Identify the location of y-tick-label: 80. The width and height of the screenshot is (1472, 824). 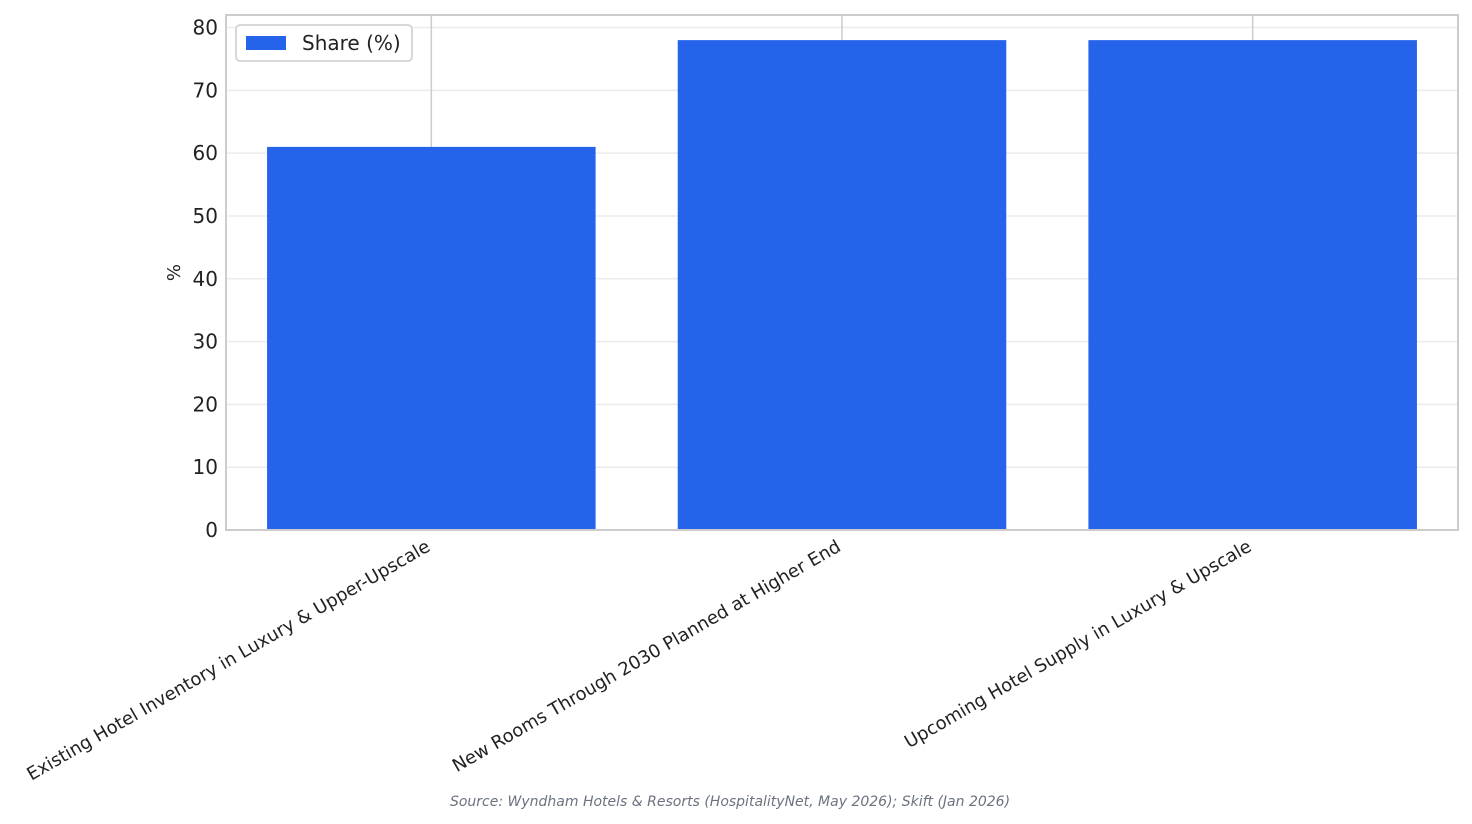
(205, 28).